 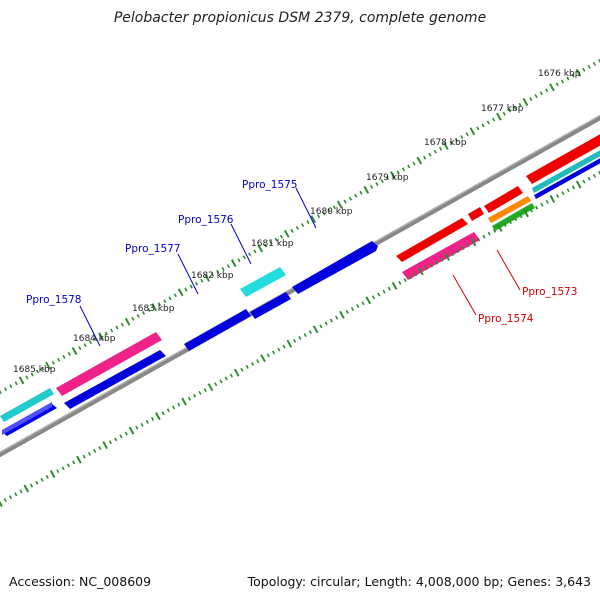 What do you see at coordinates (53, 300) in the screenshot?
I see `gene-label-ppro-1578: Ppro_1578` at bounding box center [53, 300].